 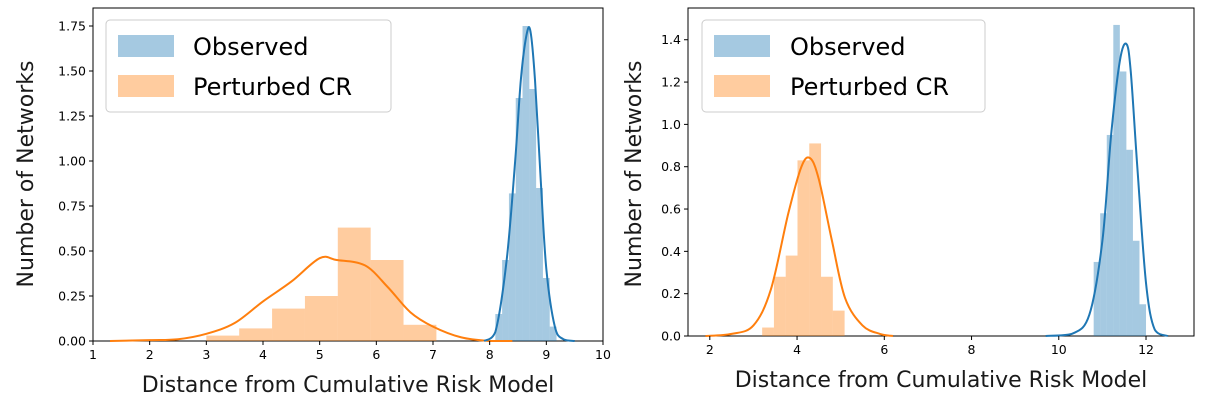 What do you see at coordinates (433, 354) in the screenshot?
I see `x-tick-label: 7` at bounding box center [433, 354].